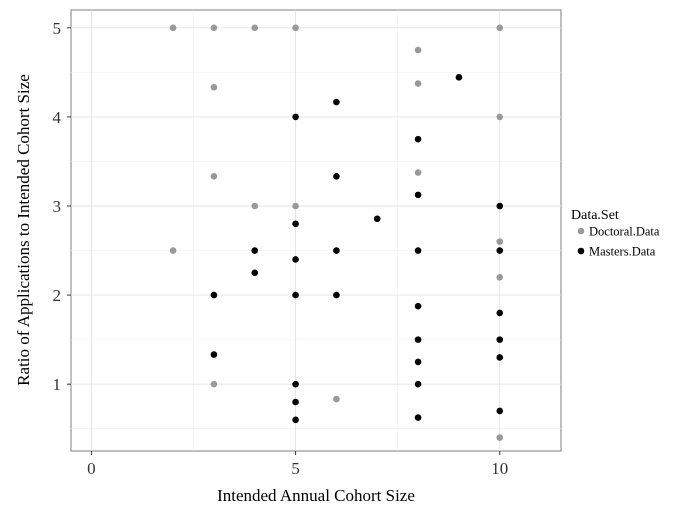  I want to click on legend-key-doctoral-data, so click(581, 231).